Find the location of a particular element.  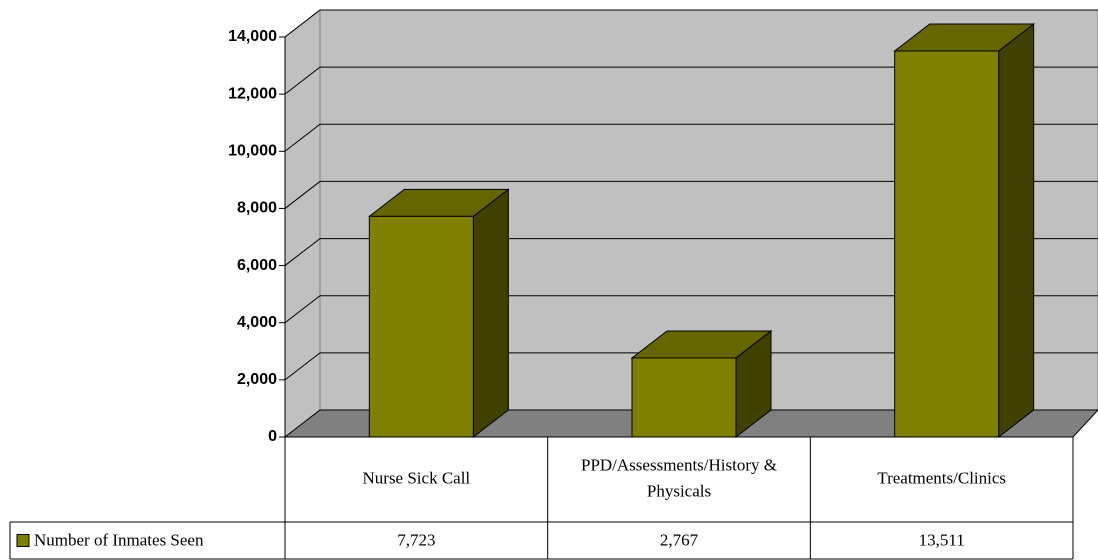

y-tick-label: 12,000 is located at coordinates (252, 93).